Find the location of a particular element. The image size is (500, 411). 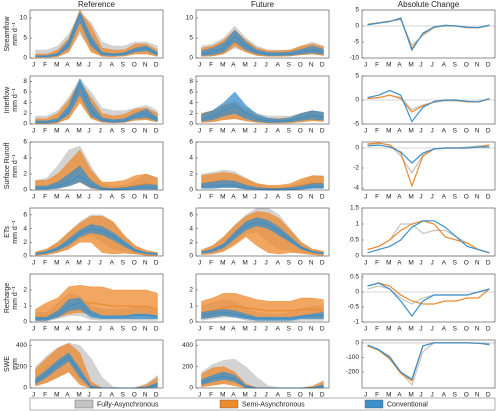

panel: 00.511.5J F M A M J J A S O N D is located at coordinates (423, 236).